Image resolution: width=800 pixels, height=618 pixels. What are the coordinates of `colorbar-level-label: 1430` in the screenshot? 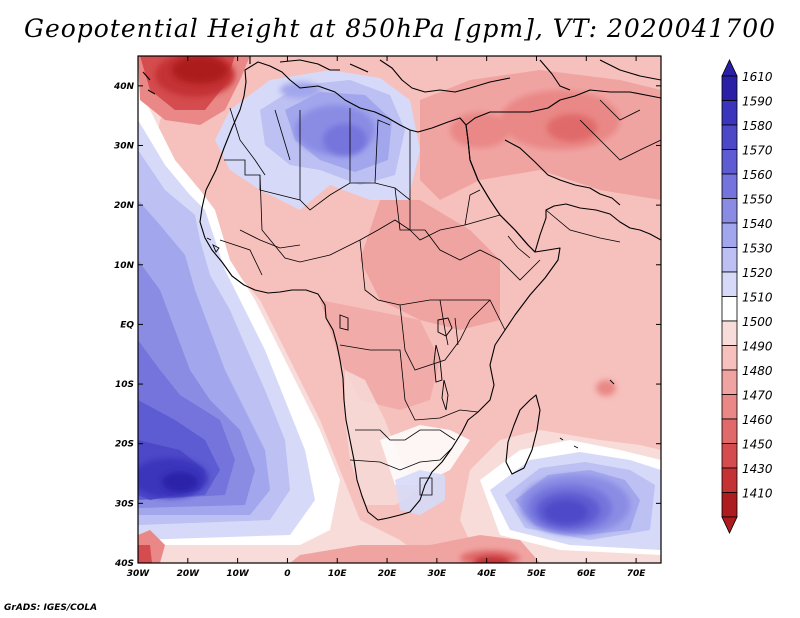 It's located at (757, 469).